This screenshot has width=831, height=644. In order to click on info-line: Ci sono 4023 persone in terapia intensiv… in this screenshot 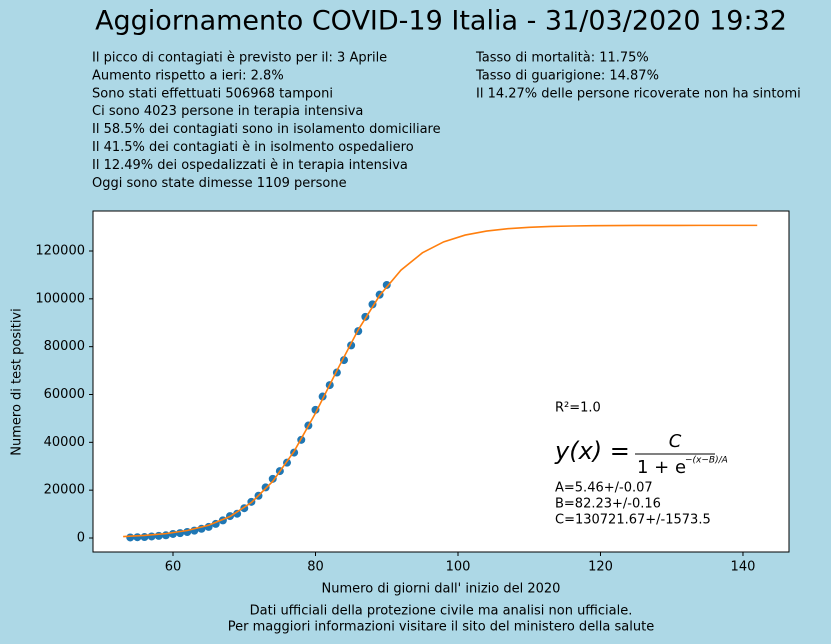, I will do `click(227, 111)`.